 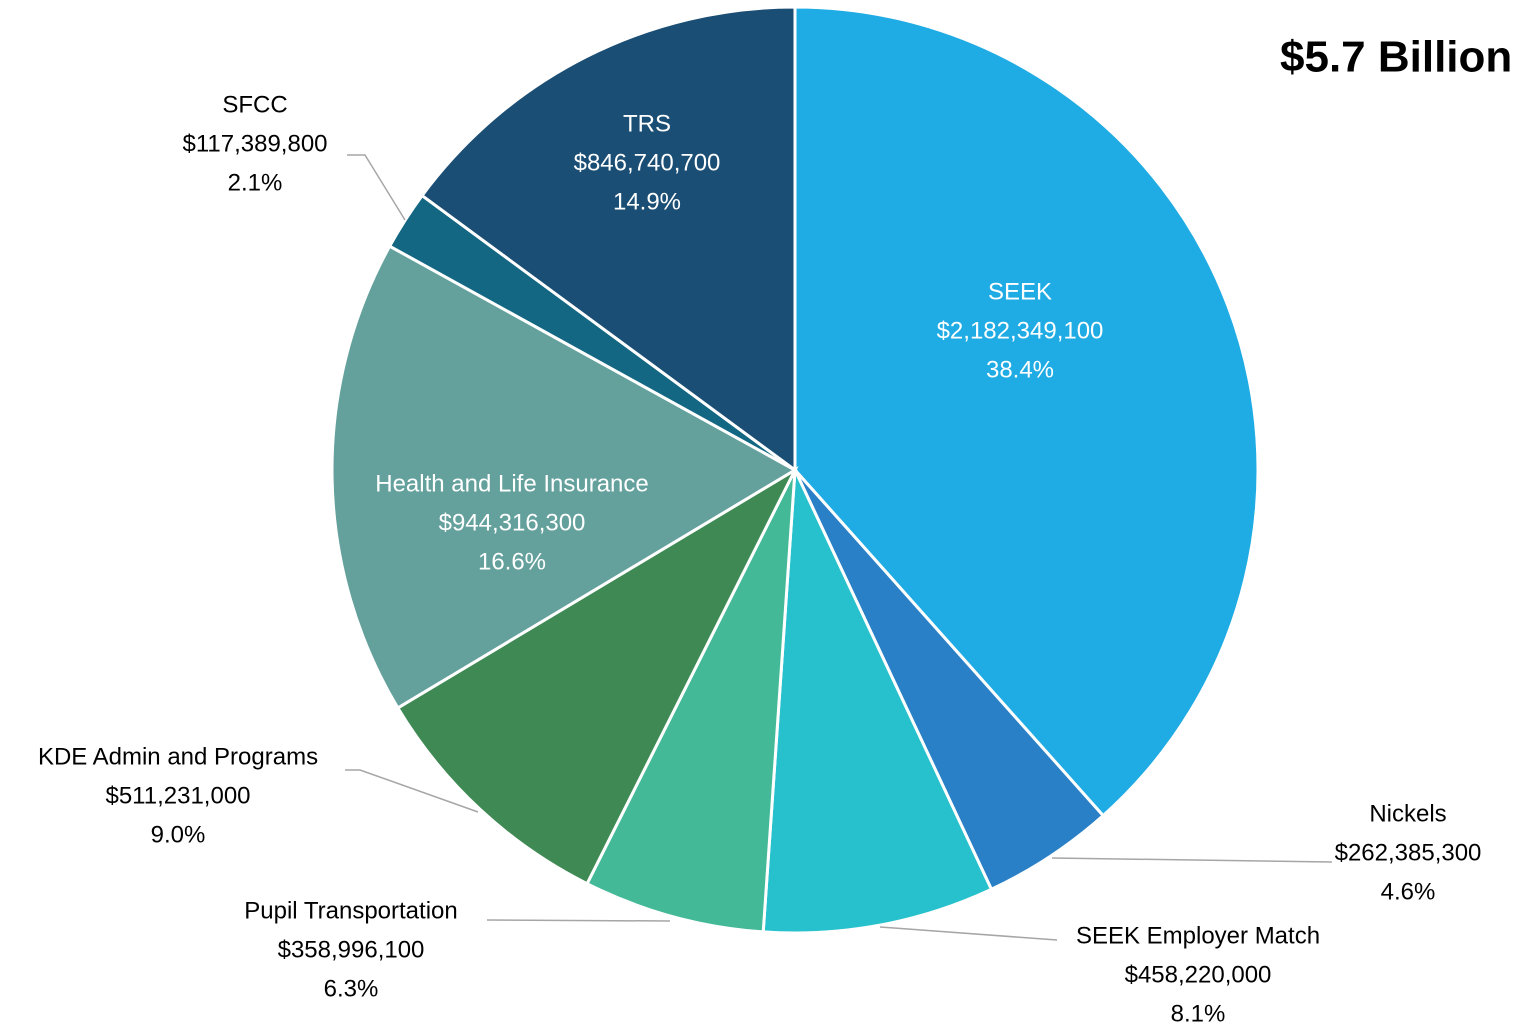 I want to click on slice-label: KDE Admin and Programs, so click(x=178, y=756).